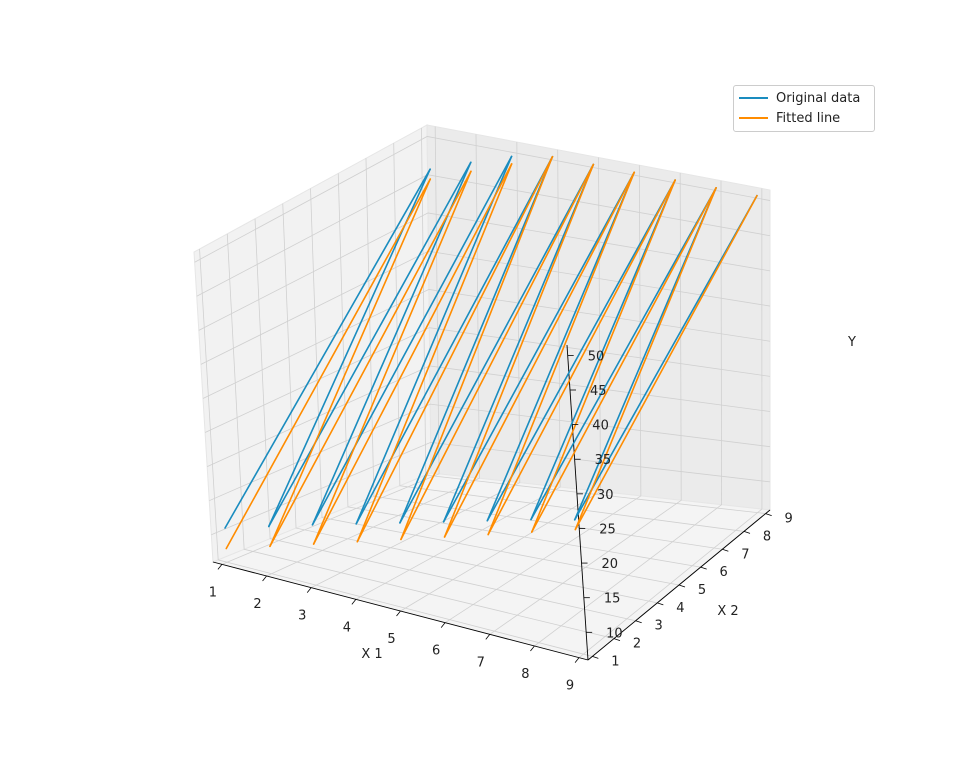 The width and height of the screenshot is (964, 773). Describe the element at coordinates (347, 627) in the screenshot. I see `x-tick-label: 4` at that location.